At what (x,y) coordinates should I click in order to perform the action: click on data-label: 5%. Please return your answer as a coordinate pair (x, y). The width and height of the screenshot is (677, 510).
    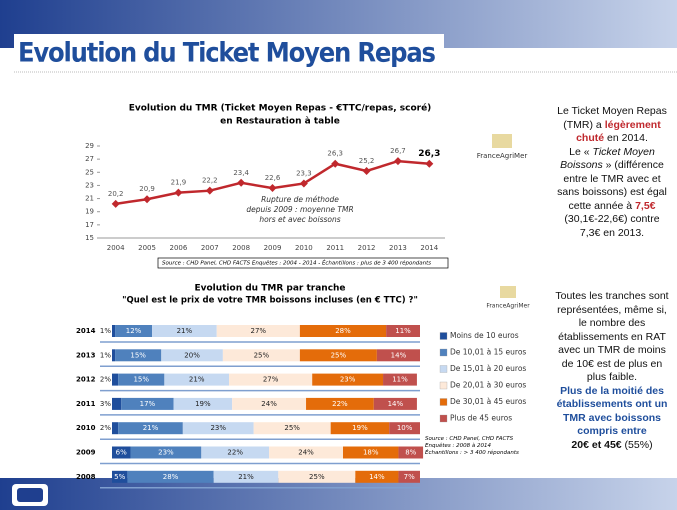
    Looking at the image, I should click on (119, 477).